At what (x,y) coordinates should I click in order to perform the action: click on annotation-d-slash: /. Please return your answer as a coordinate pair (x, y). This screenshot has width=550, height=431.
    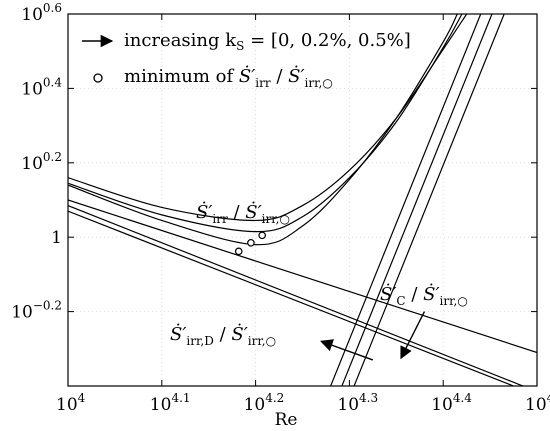
    Looking at the image, I should click on (223, 334).